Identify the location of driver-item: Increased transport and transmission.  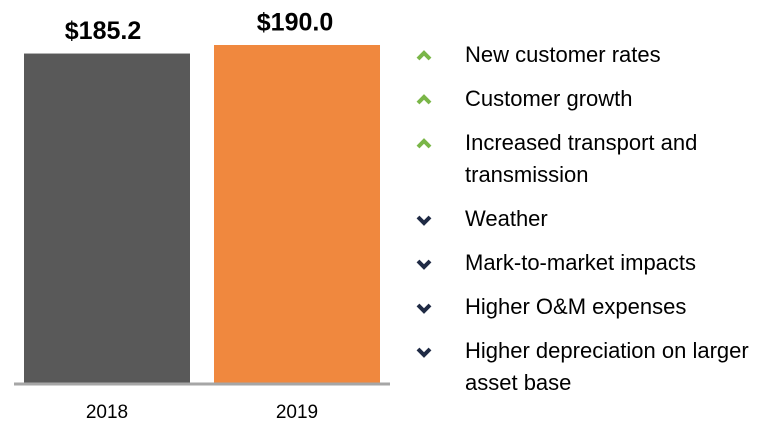
(587, 159).